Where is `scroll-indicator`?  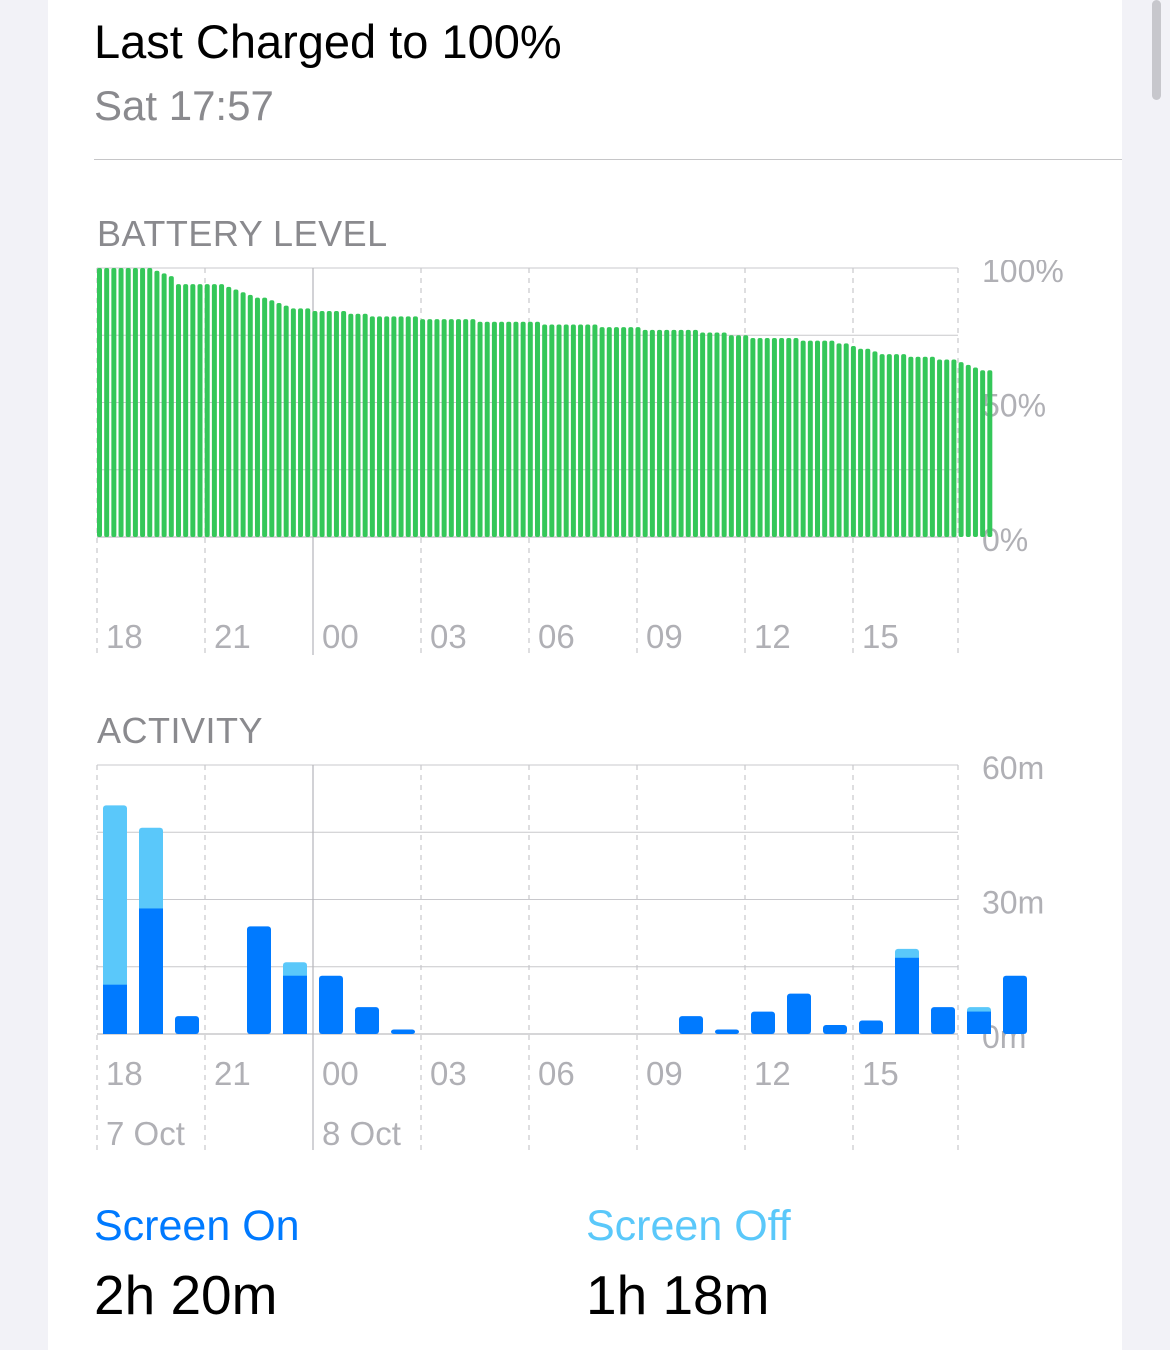 scroll-indicator is located at coordinates (1156, 50).